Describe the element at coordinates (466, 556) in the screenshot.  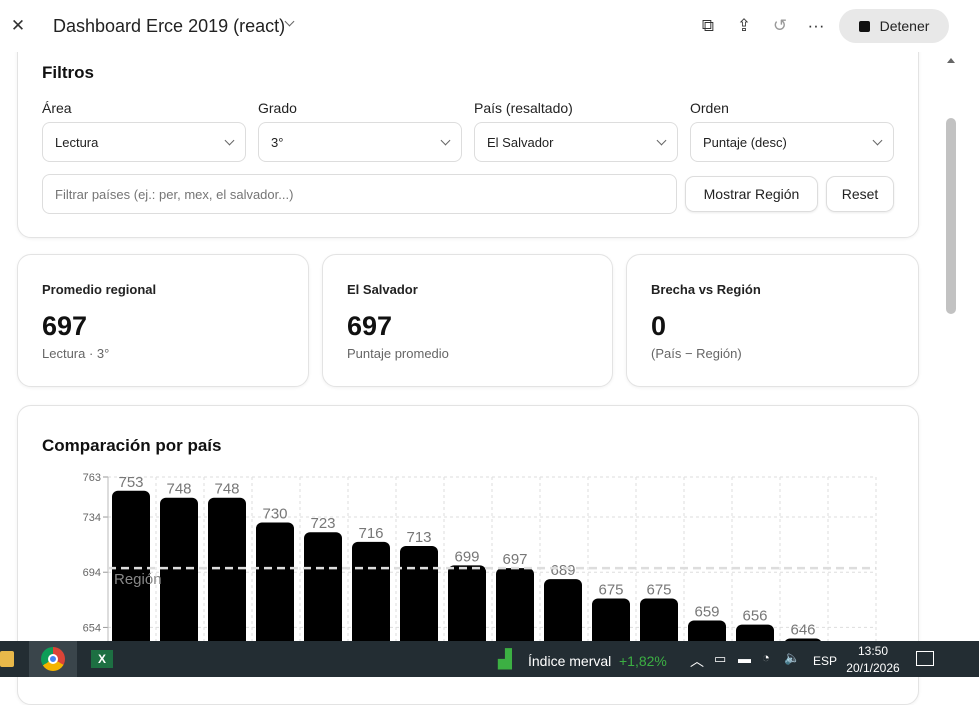
I see `bar-value-label: 699` at that location.